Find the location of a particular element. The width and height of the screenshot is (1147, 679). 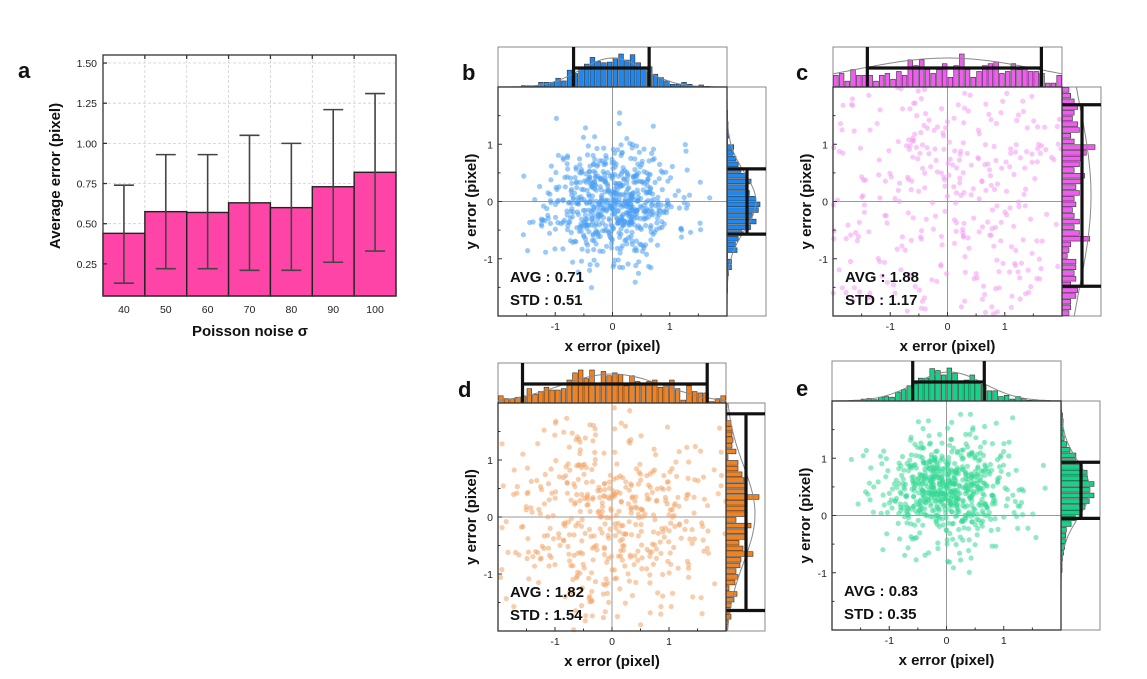

right-histogram is located at coordinates (1078, 201).